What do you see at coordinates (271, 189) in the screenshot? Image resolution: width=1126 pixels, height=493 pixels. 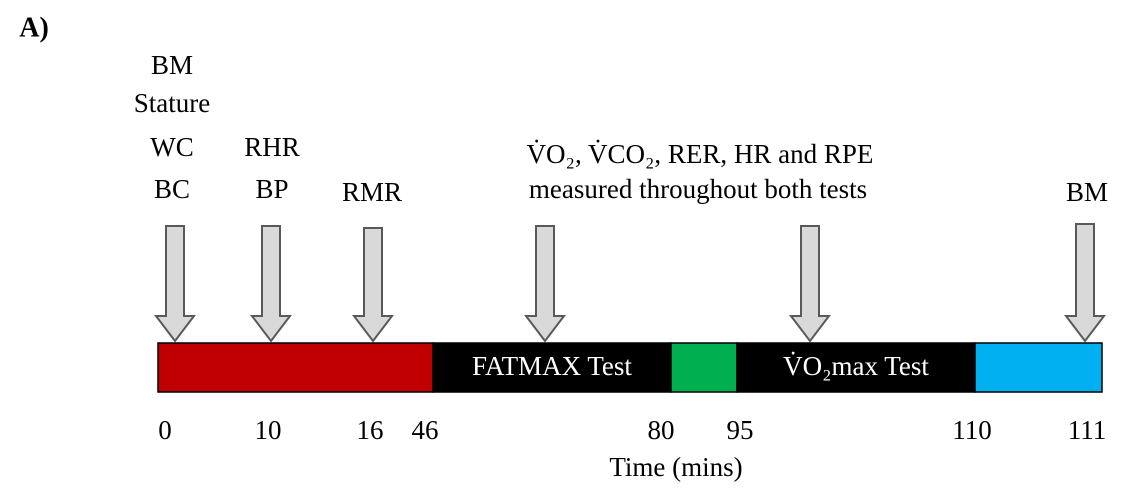 I see `annotation: BP` at bounding box center [271, 189].